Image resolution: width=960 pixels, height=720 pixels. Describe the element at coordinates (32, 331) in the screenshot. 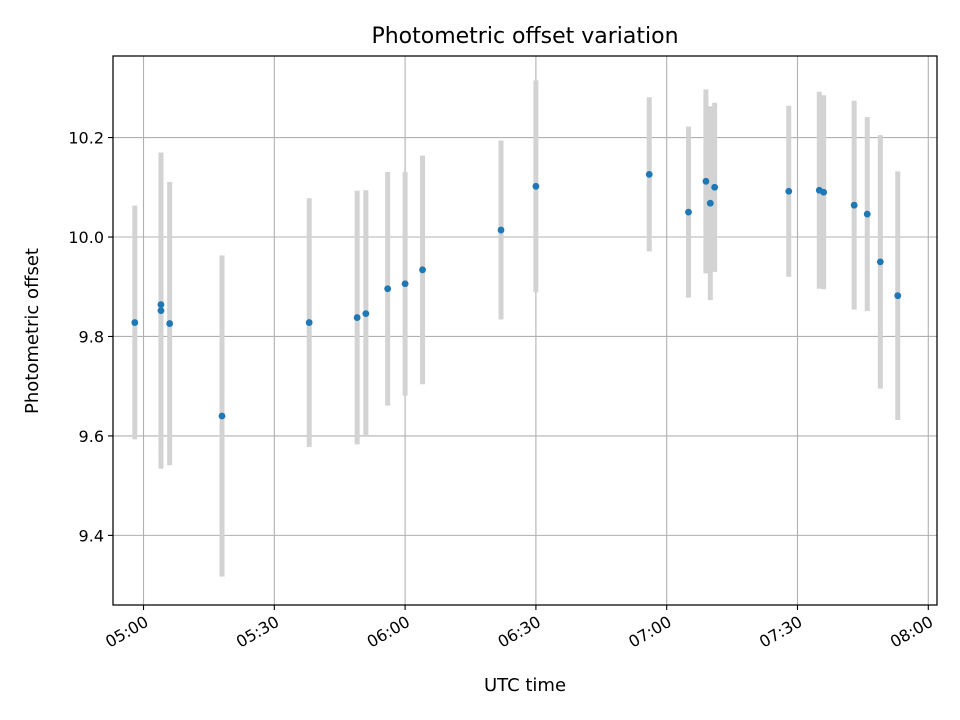

I see `y-axis-title: Photometric offset` at that location.